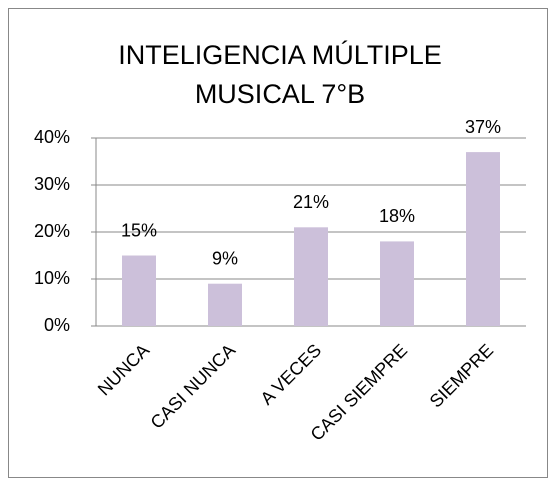 The height and width of the screenshot is (485, 550). What do you see at coordinates (52, 137) in the screenshot?
I see `y-tick-label: 40%` at bounding box center [52, 137].